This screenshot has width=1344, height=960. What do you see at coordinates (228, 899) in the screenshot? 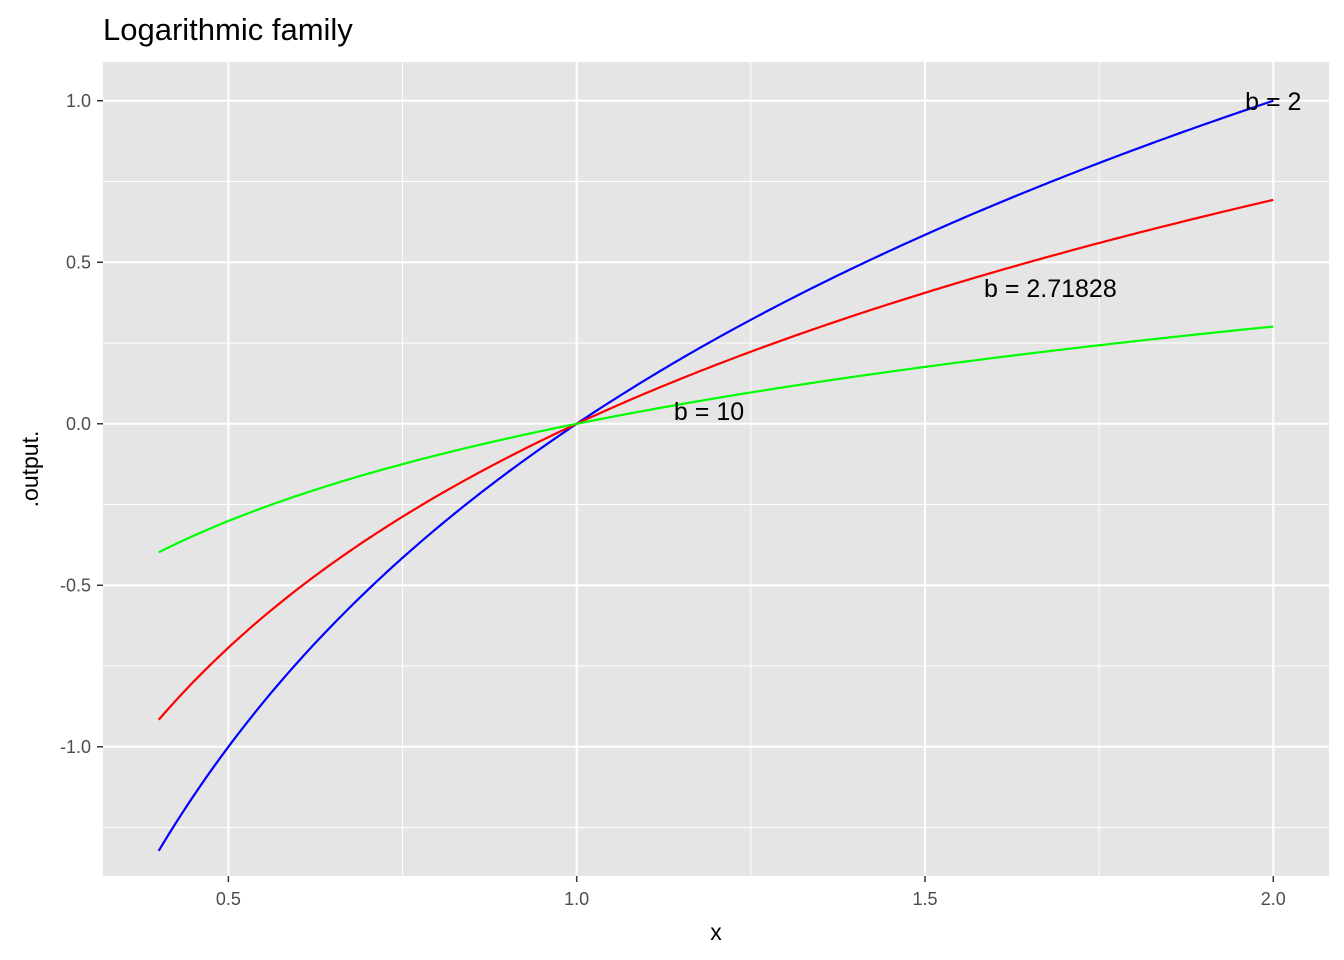
I see `x-tick-label-0: 0.5` at bounding box center [228, 899].